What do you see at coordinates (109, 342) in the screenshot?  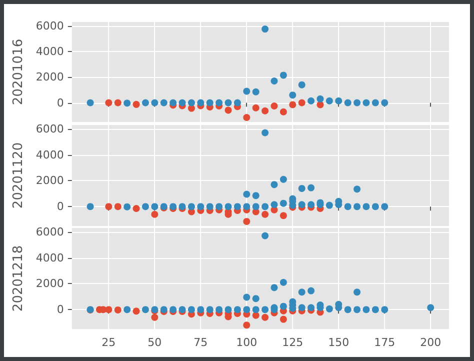 I see `x-tick-label: 25` at bounding box center [109, 342].